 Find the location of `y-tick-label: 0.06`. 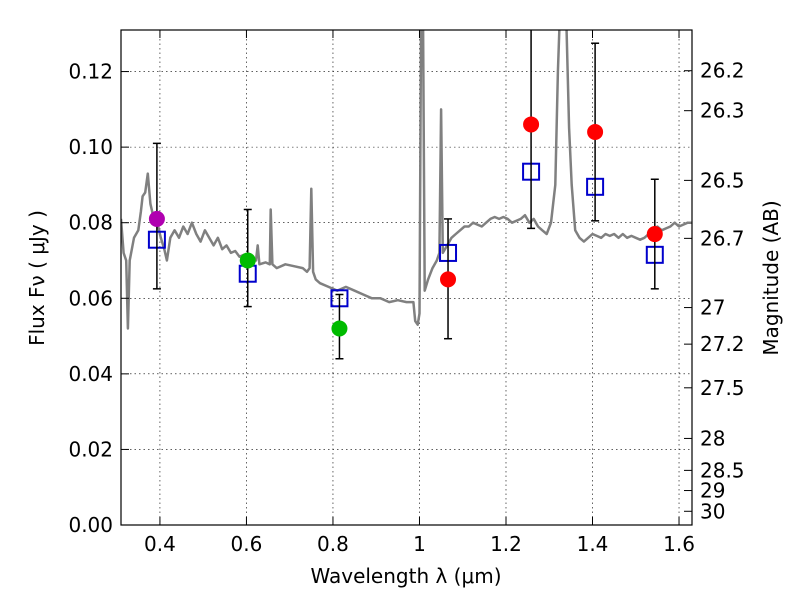

y-tick-label: 0.06 is located at coordinates (90, 298).